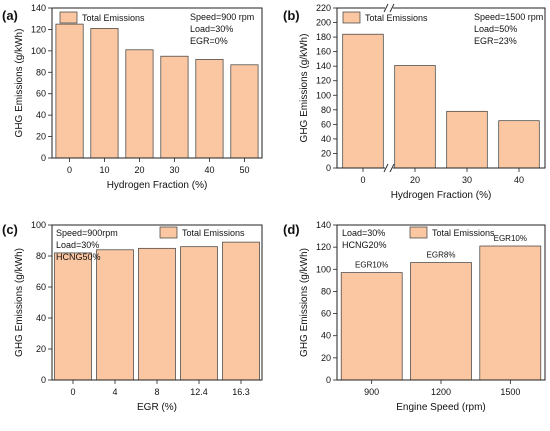 The width and height of the screenshot is (550, 431). Describe the element at coordinates (323, 52) in the screenshot. I see `y-tick-label: 160` at that location.